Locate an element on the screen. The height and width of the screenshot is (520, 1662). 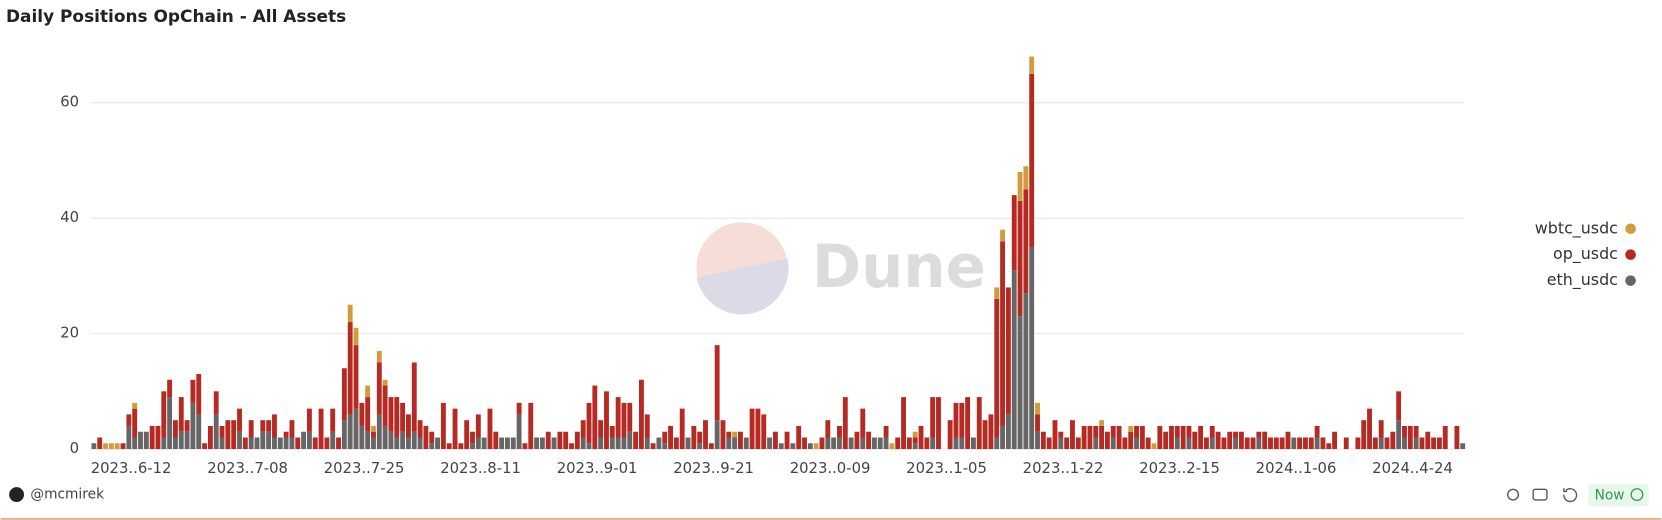
x-tick-label: 2023..9-21 is located at coordinates (713, 468).